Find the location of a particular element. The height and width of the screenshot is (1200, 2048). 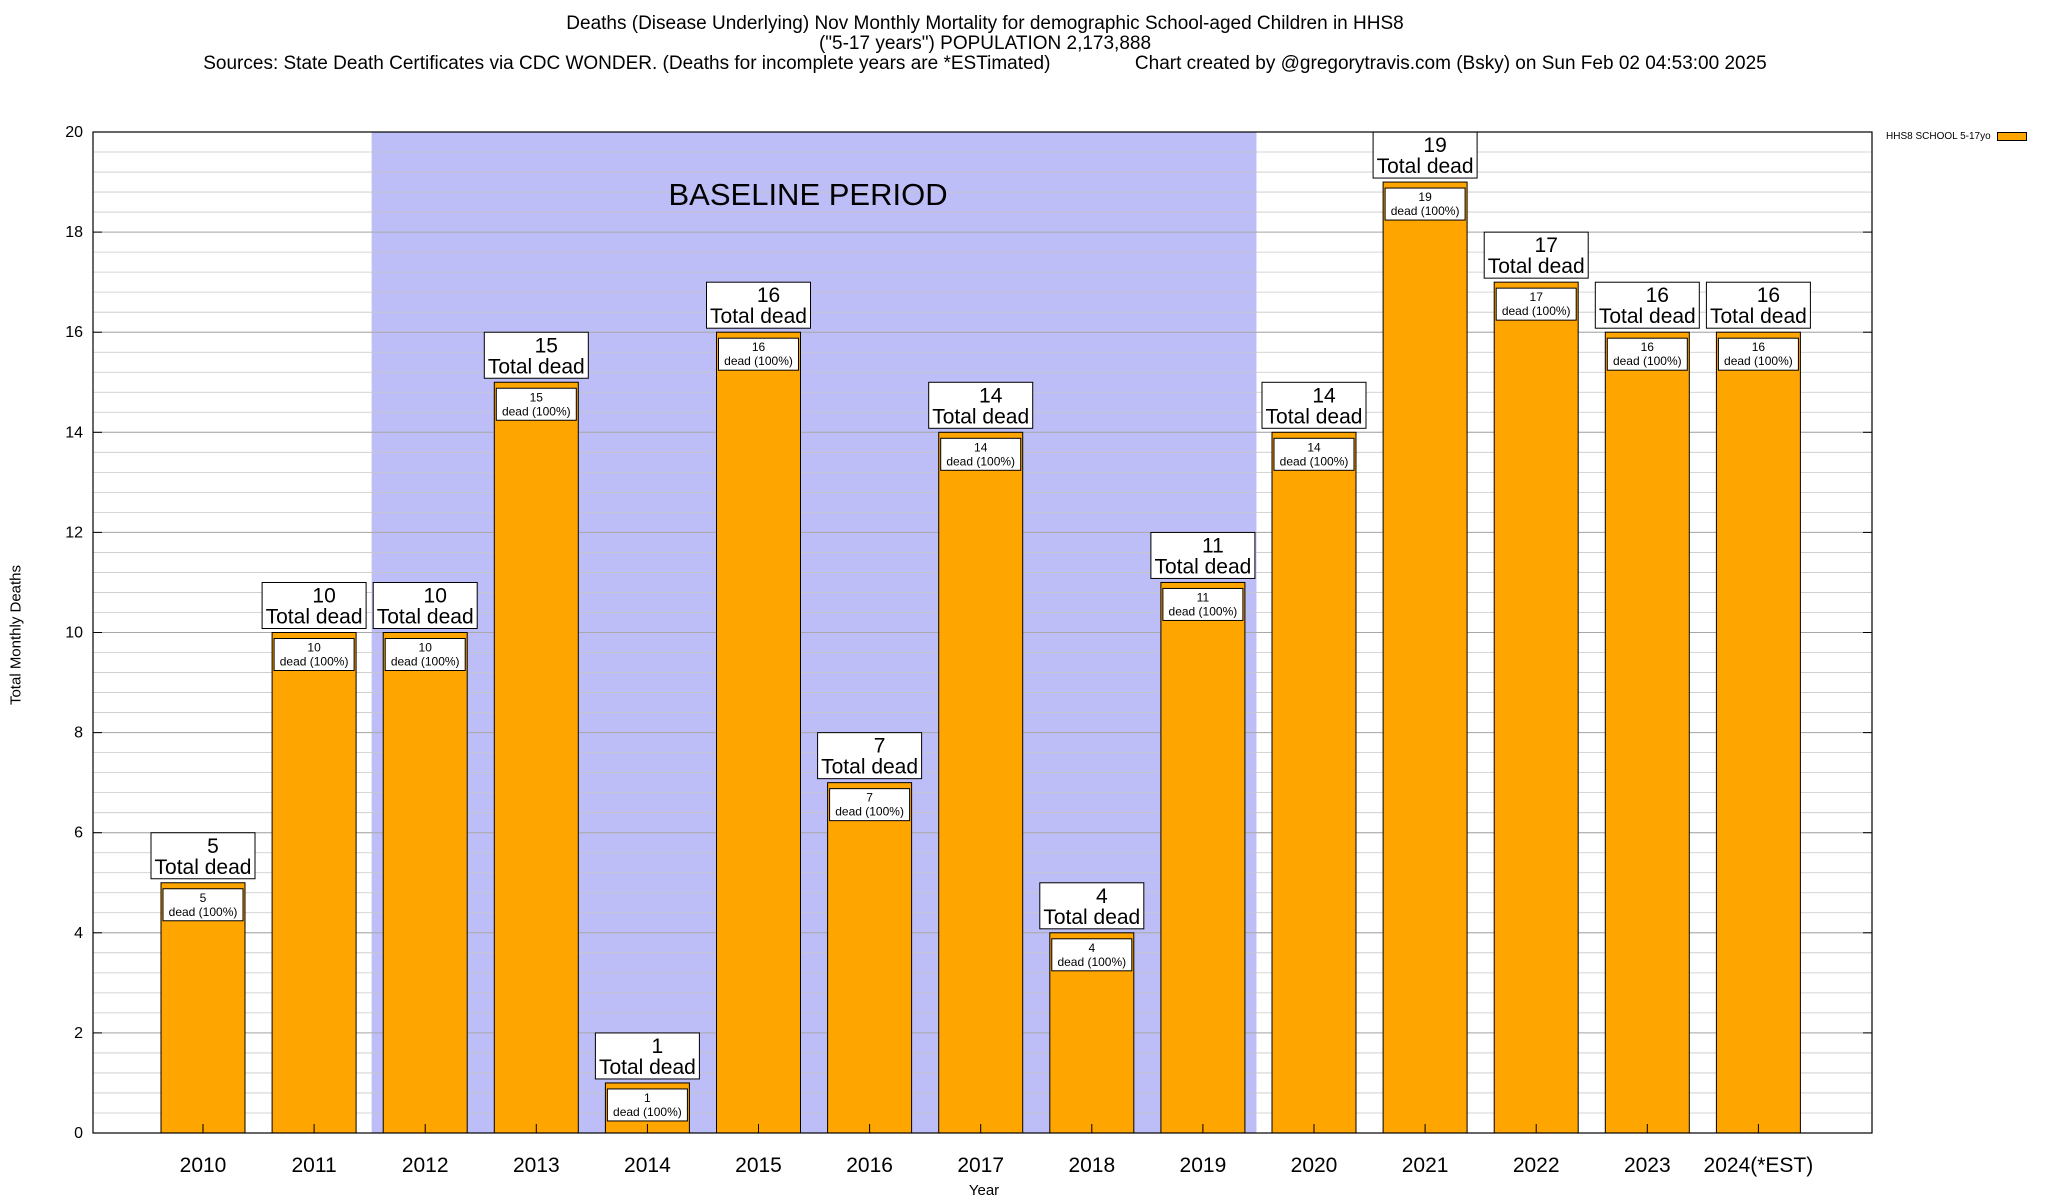

x-category-label: 2017 is located at coordinates (980, 1165).